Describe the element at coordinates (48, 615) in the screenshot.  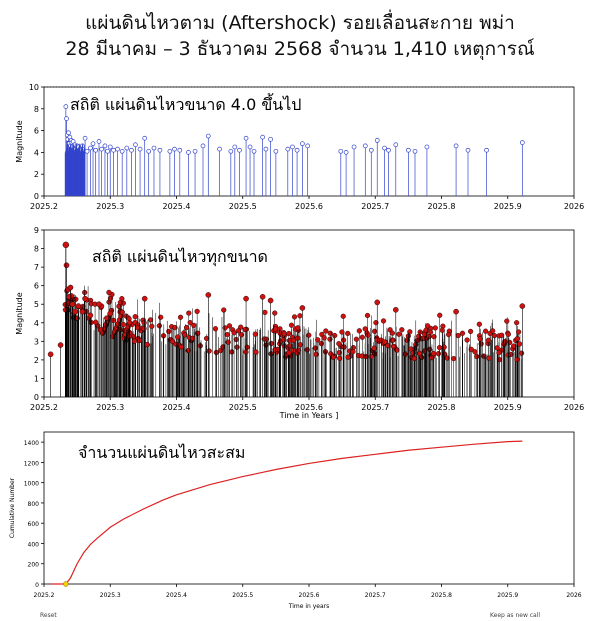
I see `reset-label: Reset` at that location.